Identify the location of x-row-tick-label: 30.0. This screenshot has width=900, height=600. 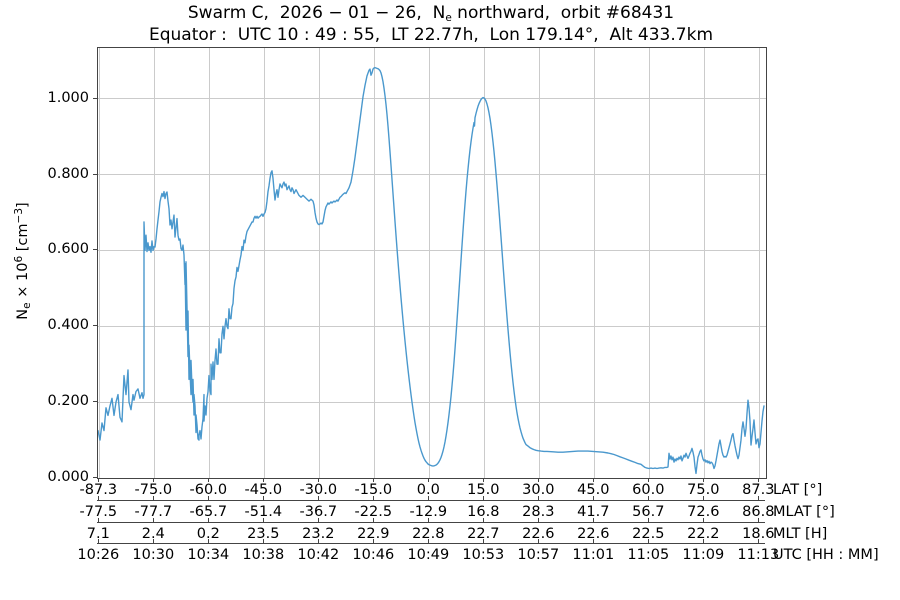
(538, 490).